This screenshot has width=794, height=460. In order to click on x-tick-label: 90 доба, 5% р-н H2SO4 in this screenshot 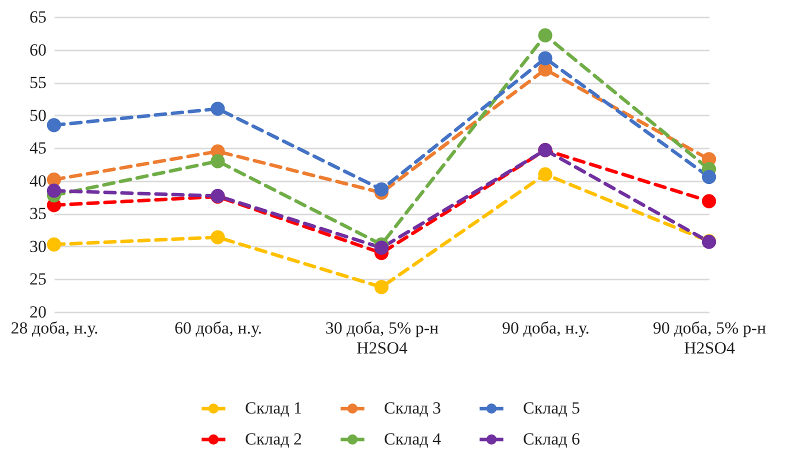, I will do `click(709, 338)`.